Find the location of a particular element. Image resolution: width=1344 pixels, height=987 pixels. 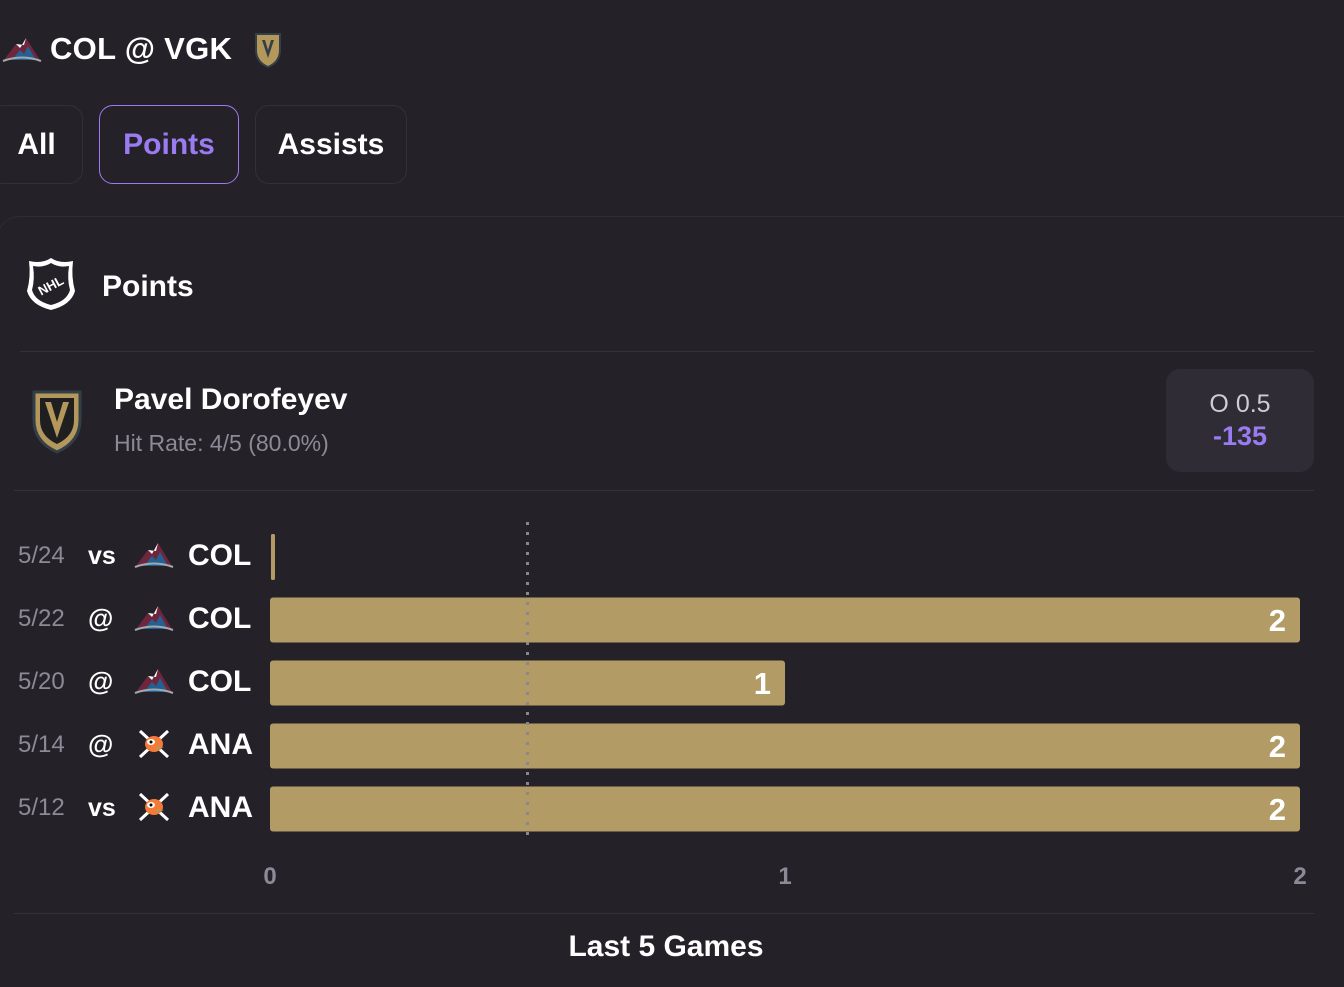

x-tick-label: 1 is located at coordinates (784, 876).